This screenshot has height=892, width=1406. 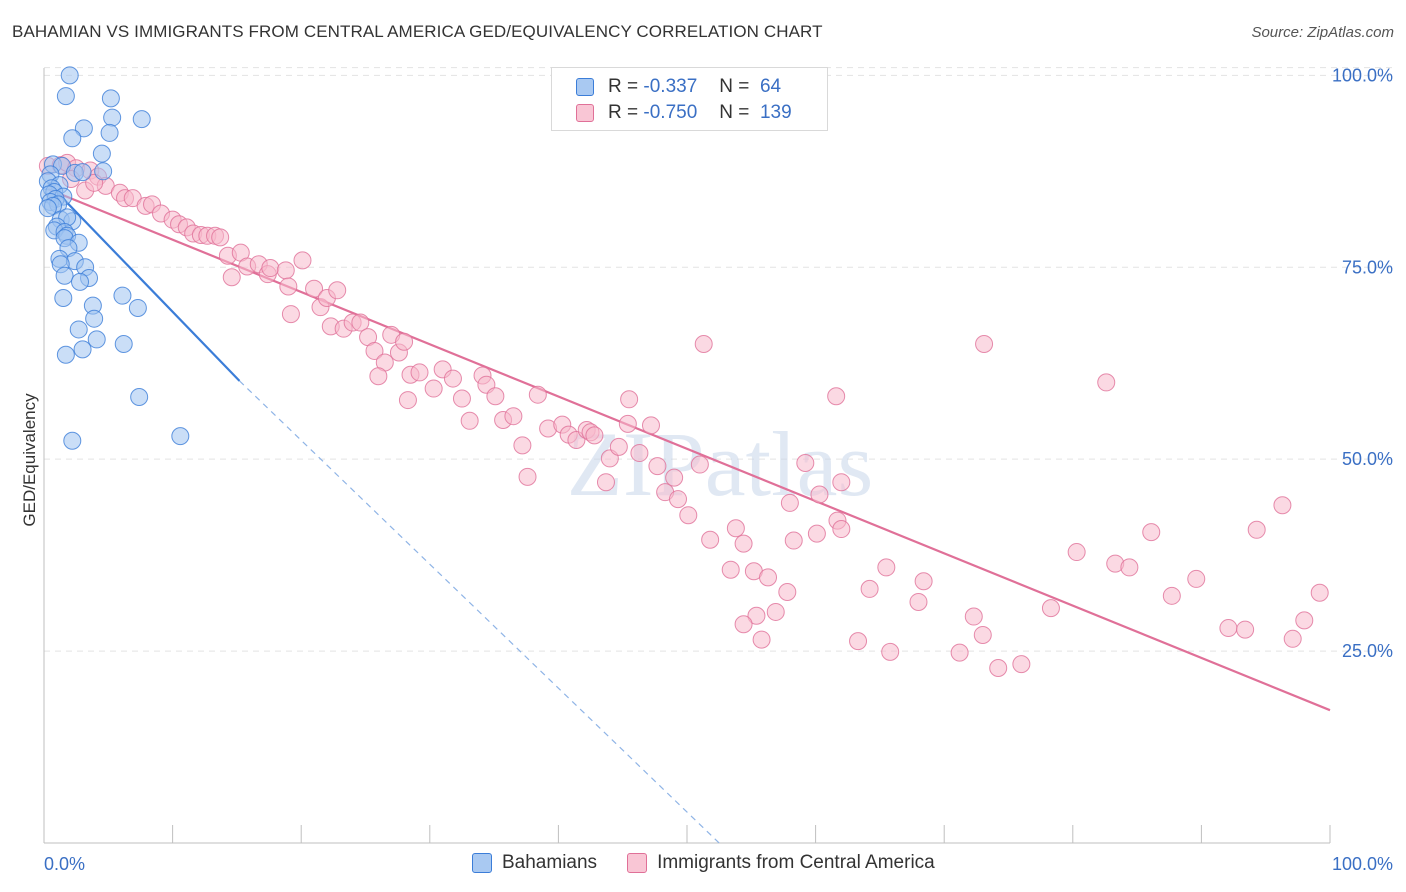 What do you see at coordinates (1362, 864) in the screenshot?
I see `x-tick-label: 100.0%` at bounding box center [1362, 864].